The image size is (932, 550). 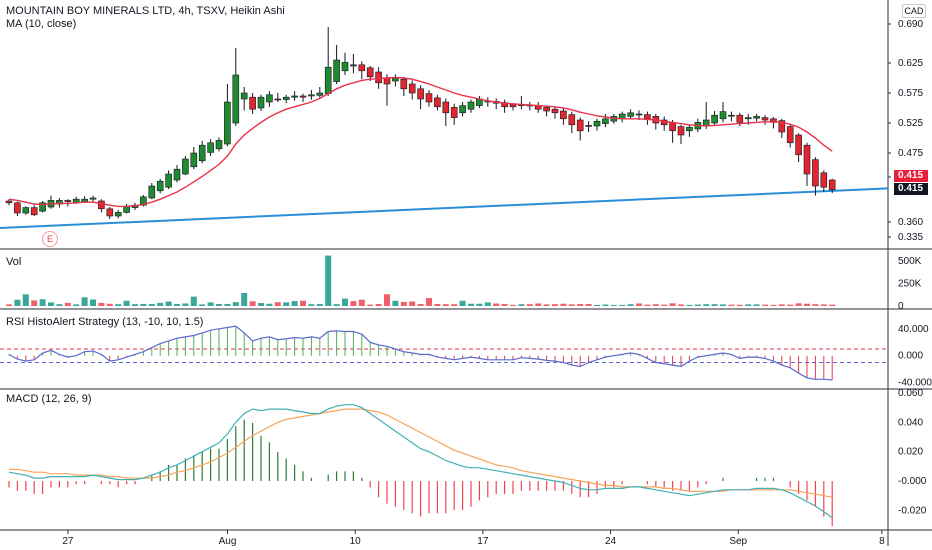 I want to click on volume-pane, so click(x=421, y=280).